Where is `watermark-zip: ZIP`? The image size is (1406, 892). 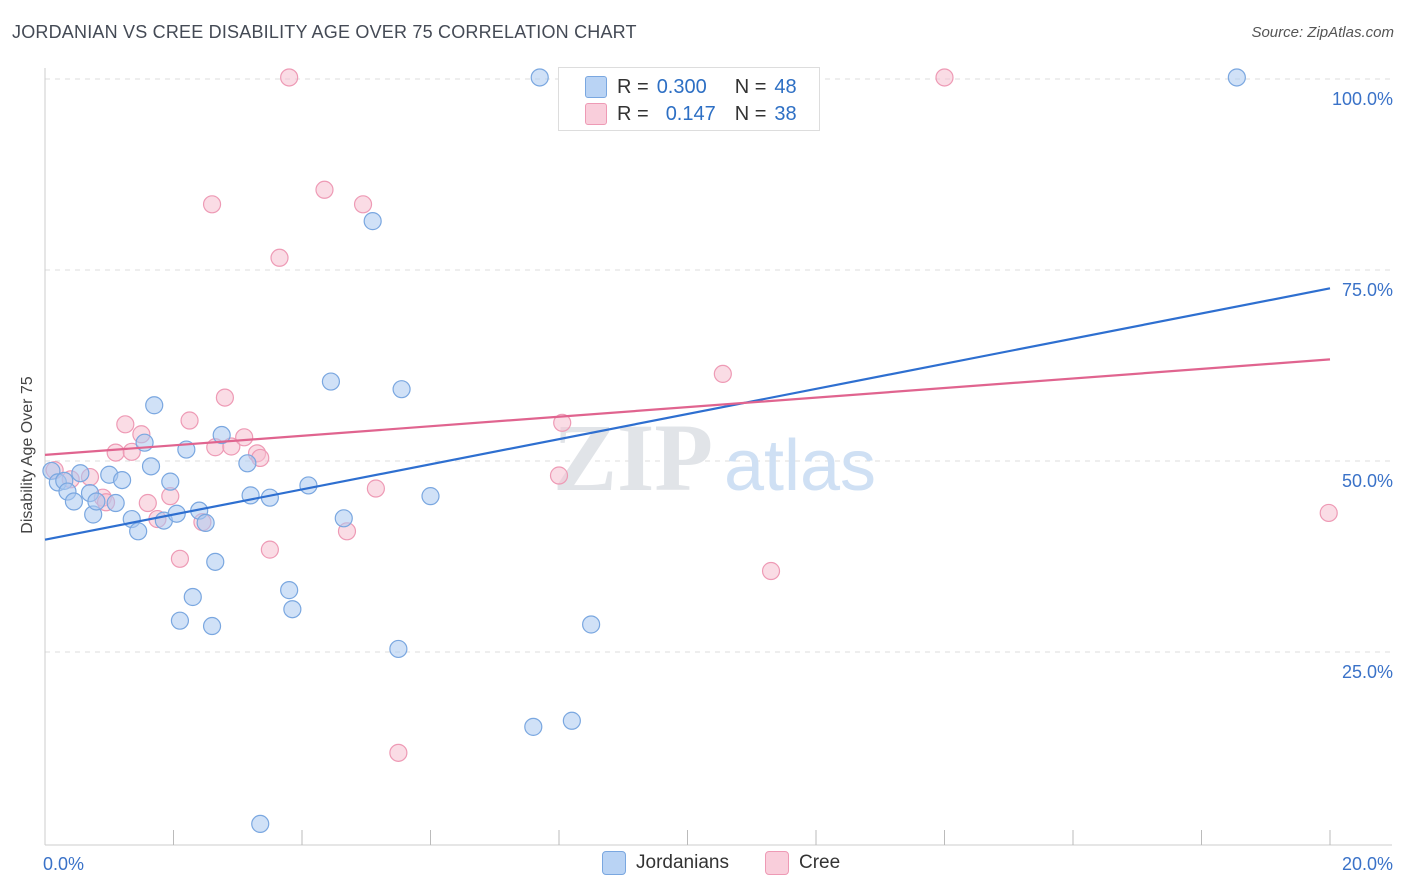
watermark-zip: ZIP is located at coordinates (633, 457).